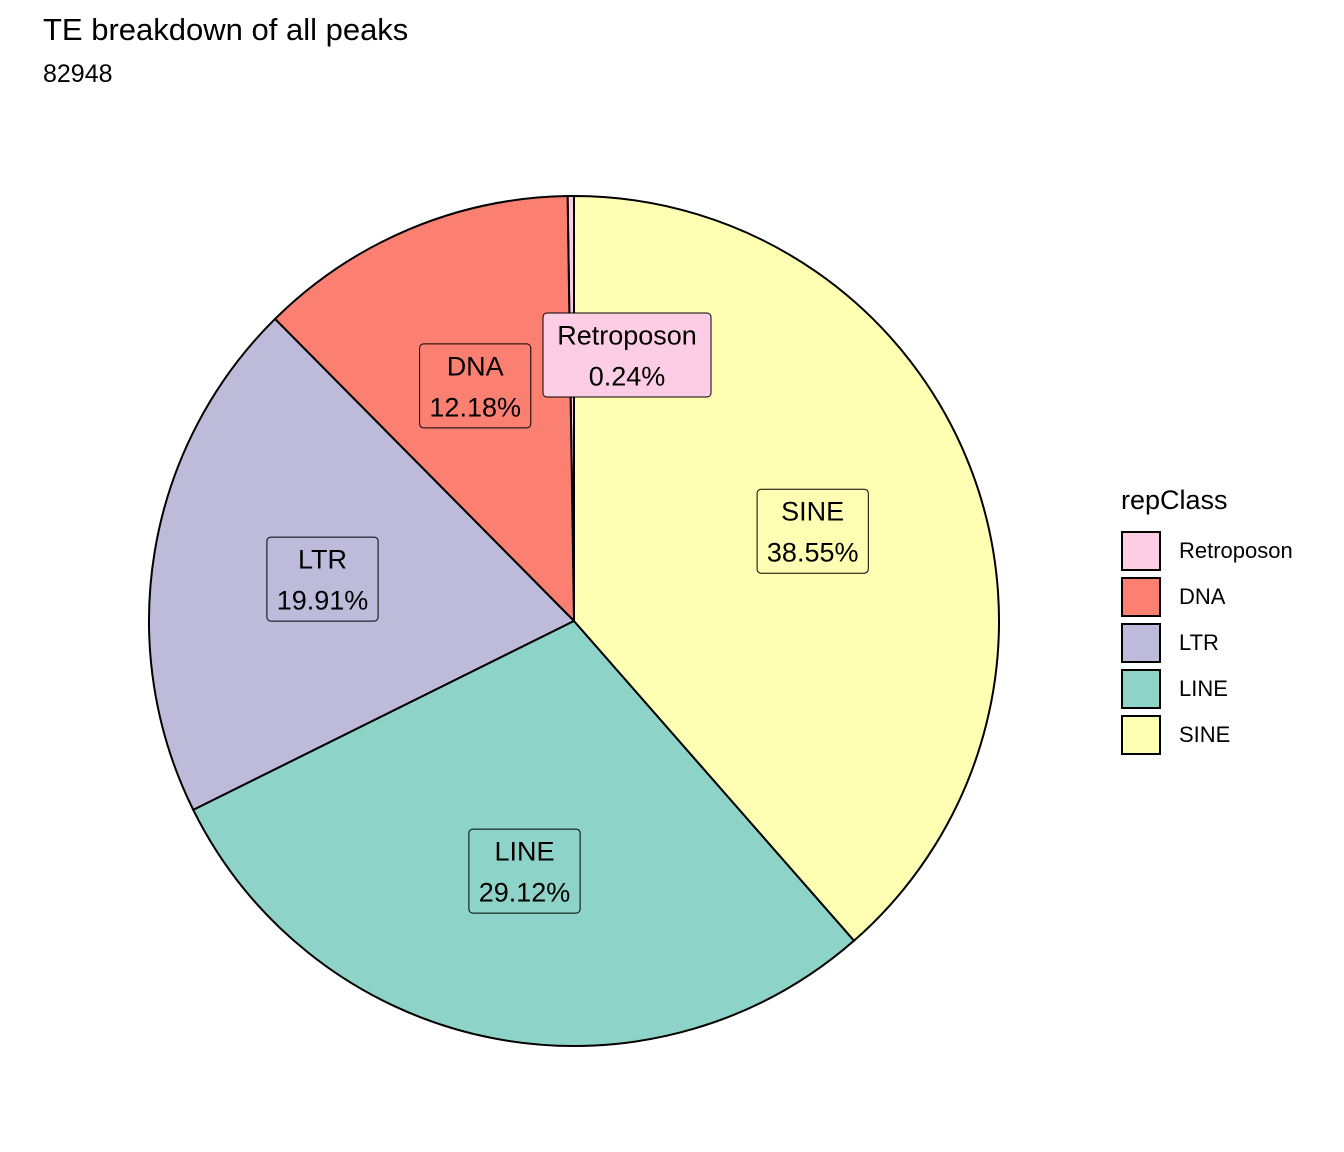 The height and width of the screenshot is (1152, 1344). Describe the element at coordinates (475, 366) in the screenshot. I see `data-label-category: DNA` at that location.